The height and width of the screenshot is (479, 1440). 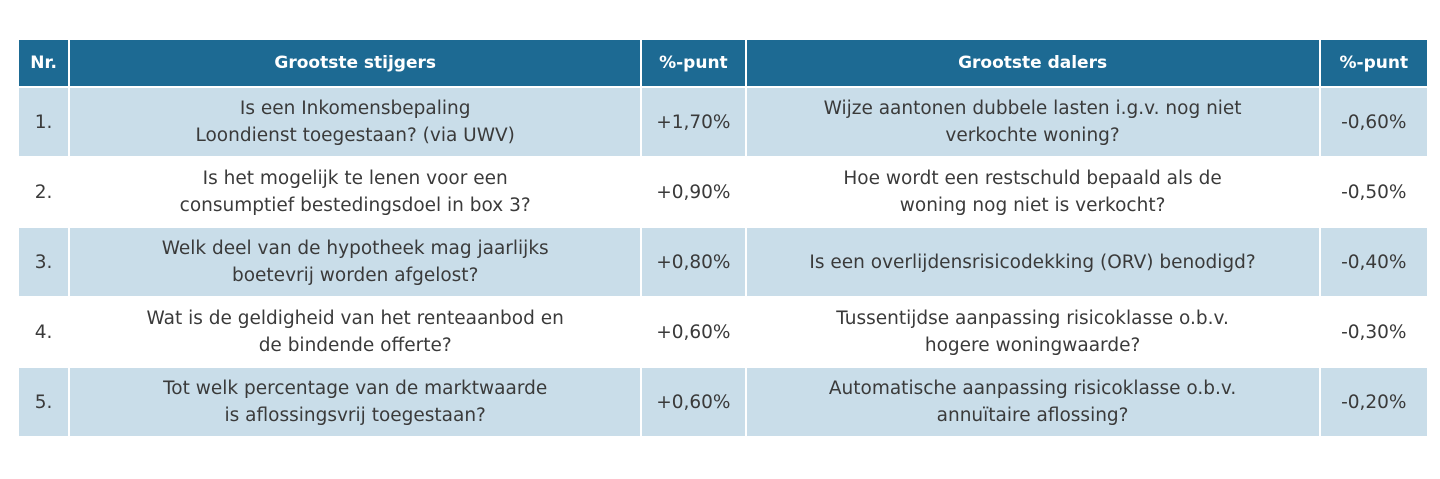 What do you see at coordinates (355, 135) in the screenshot?
I see `riser-question-line: Loondienst toegestaan? (via UWV)` at bounding box center [355, 135].